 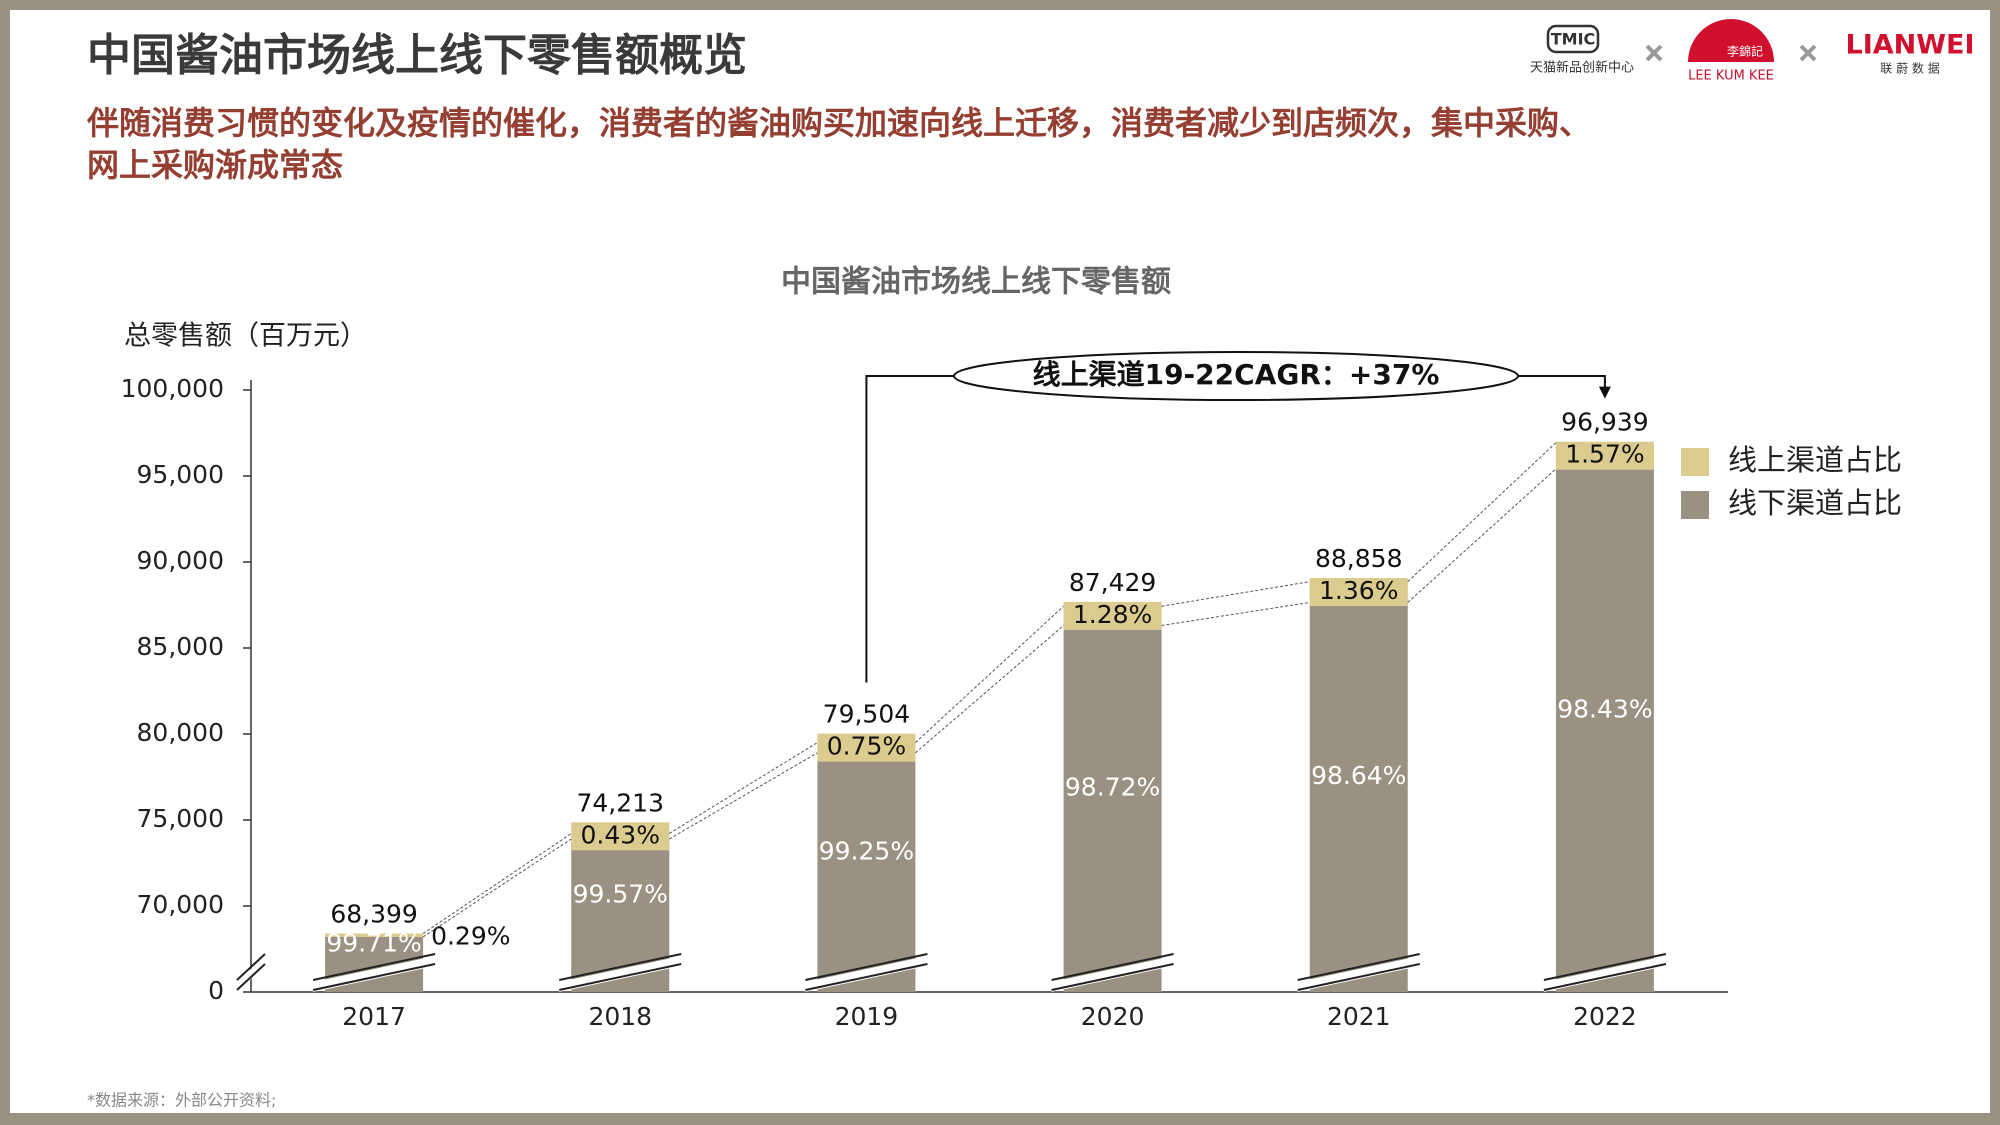 I want to click on data-label: 1.57%, so click(x=1604, y=454).